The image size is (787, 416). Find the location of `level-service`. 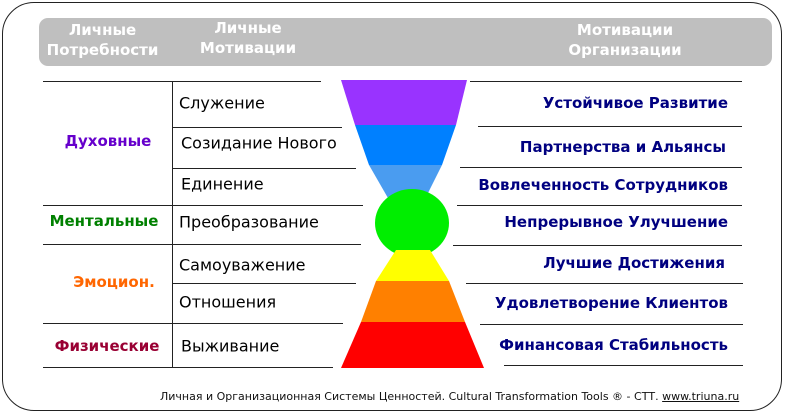

level-service is located at coordinates (404, 102).